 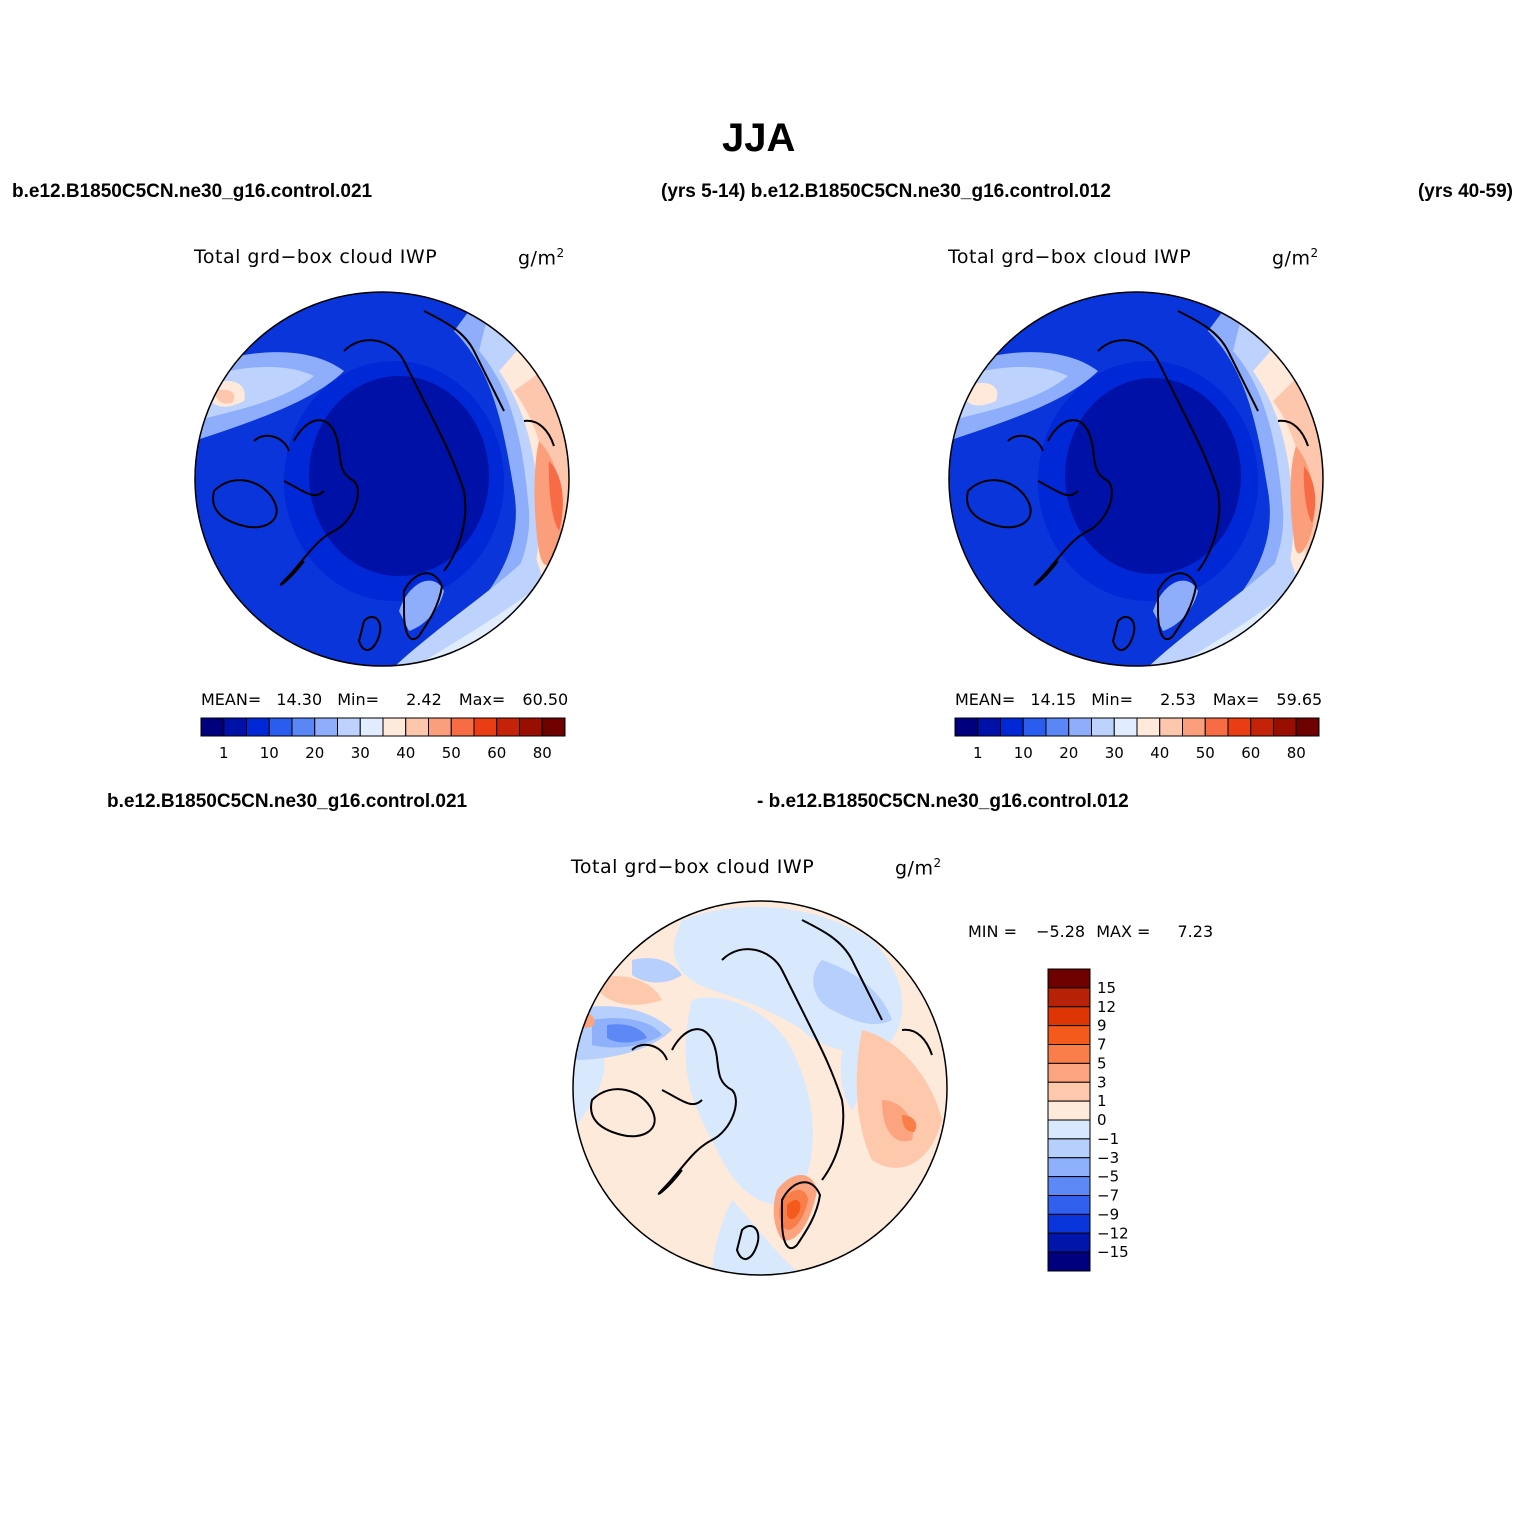 I want to click on panel2-stats: MEAN= 14.15 Min= 2.53 Max= 59.65, so click(x=1138, y=699).